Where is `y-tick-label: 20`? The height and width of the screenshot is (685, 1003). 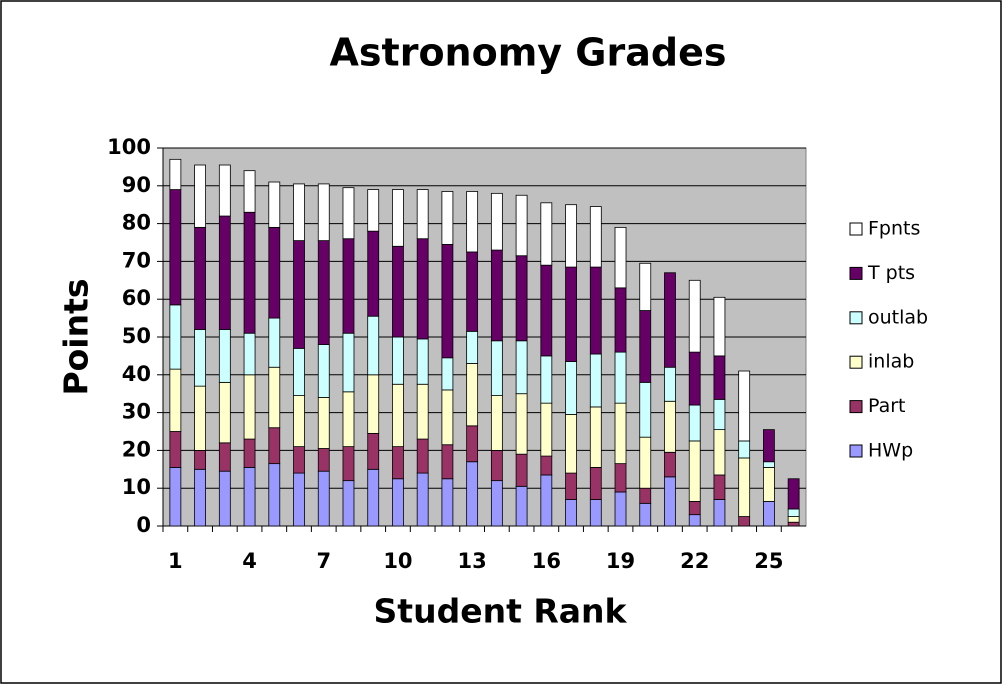
y-tick-label: 20 is located at coordinates (136, 449).